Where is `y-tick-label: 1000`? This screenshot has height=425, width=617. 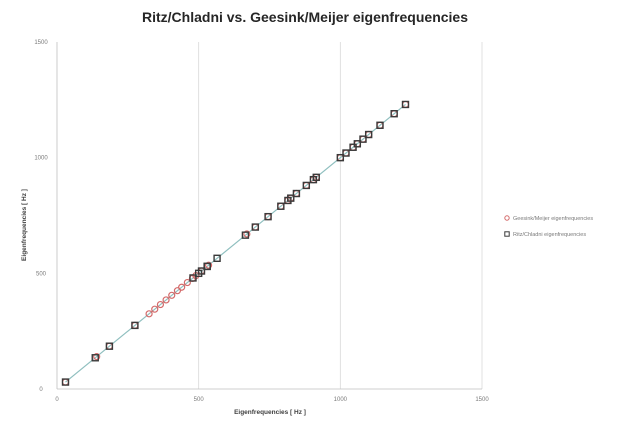
y-tick-label: 1000 is located at coordinates (41, 159).